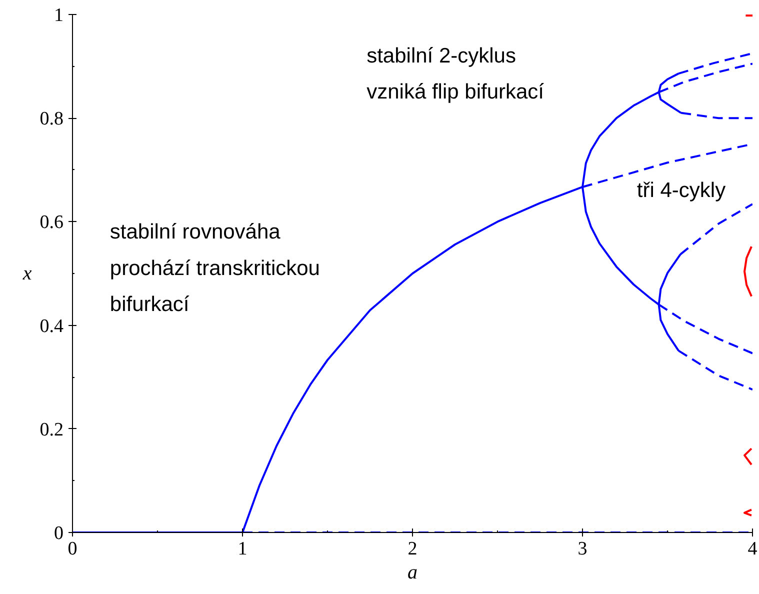 The height and width of the screenshot is (594, 759). I want to click on y-axis-title: x, so click(27, 273).